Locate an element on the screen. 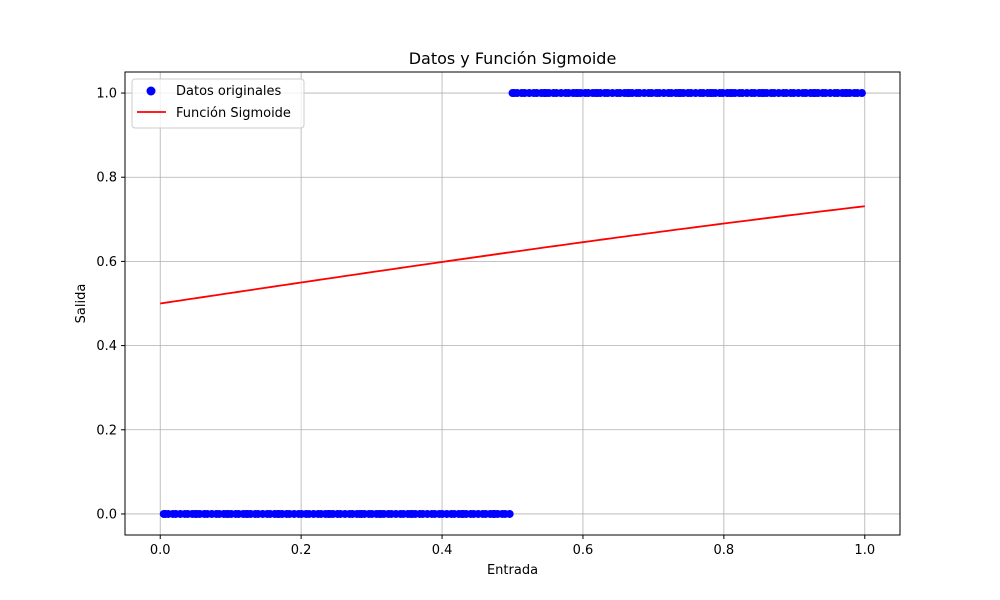 This screenshot has width=1000, height=600. x-tick-label: 1.0 is located at coordinates (864, 550).